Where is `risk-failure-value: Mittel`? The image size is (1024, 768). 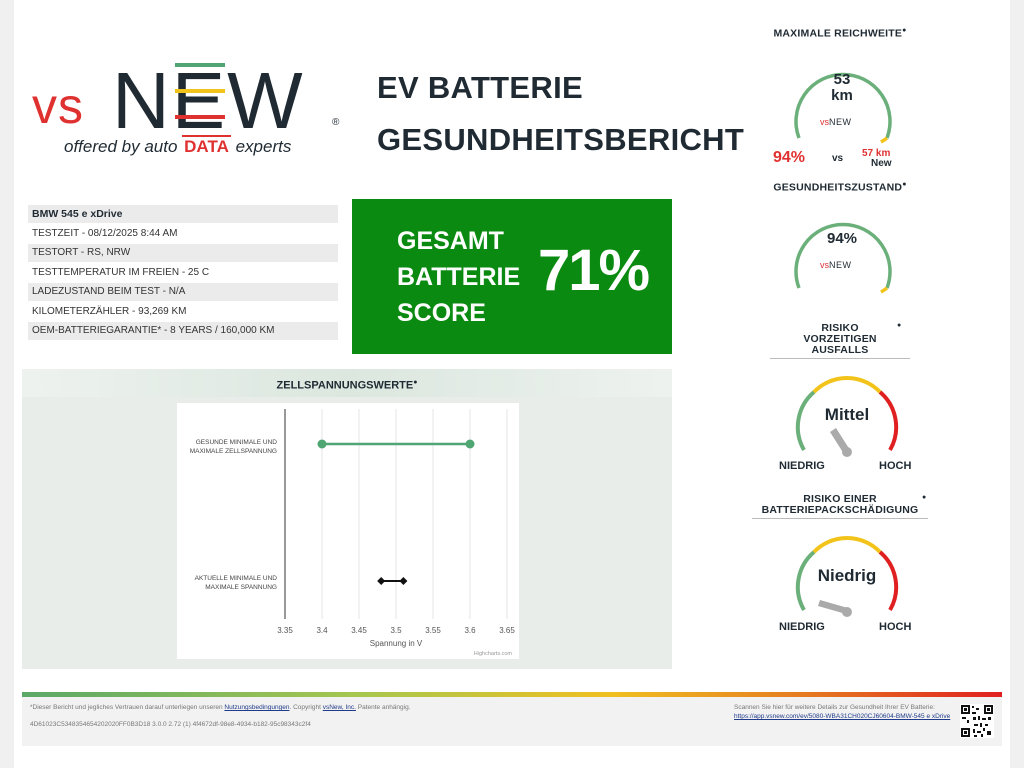 risk-failure-value: Mittel is located at coordinates (847, 414).